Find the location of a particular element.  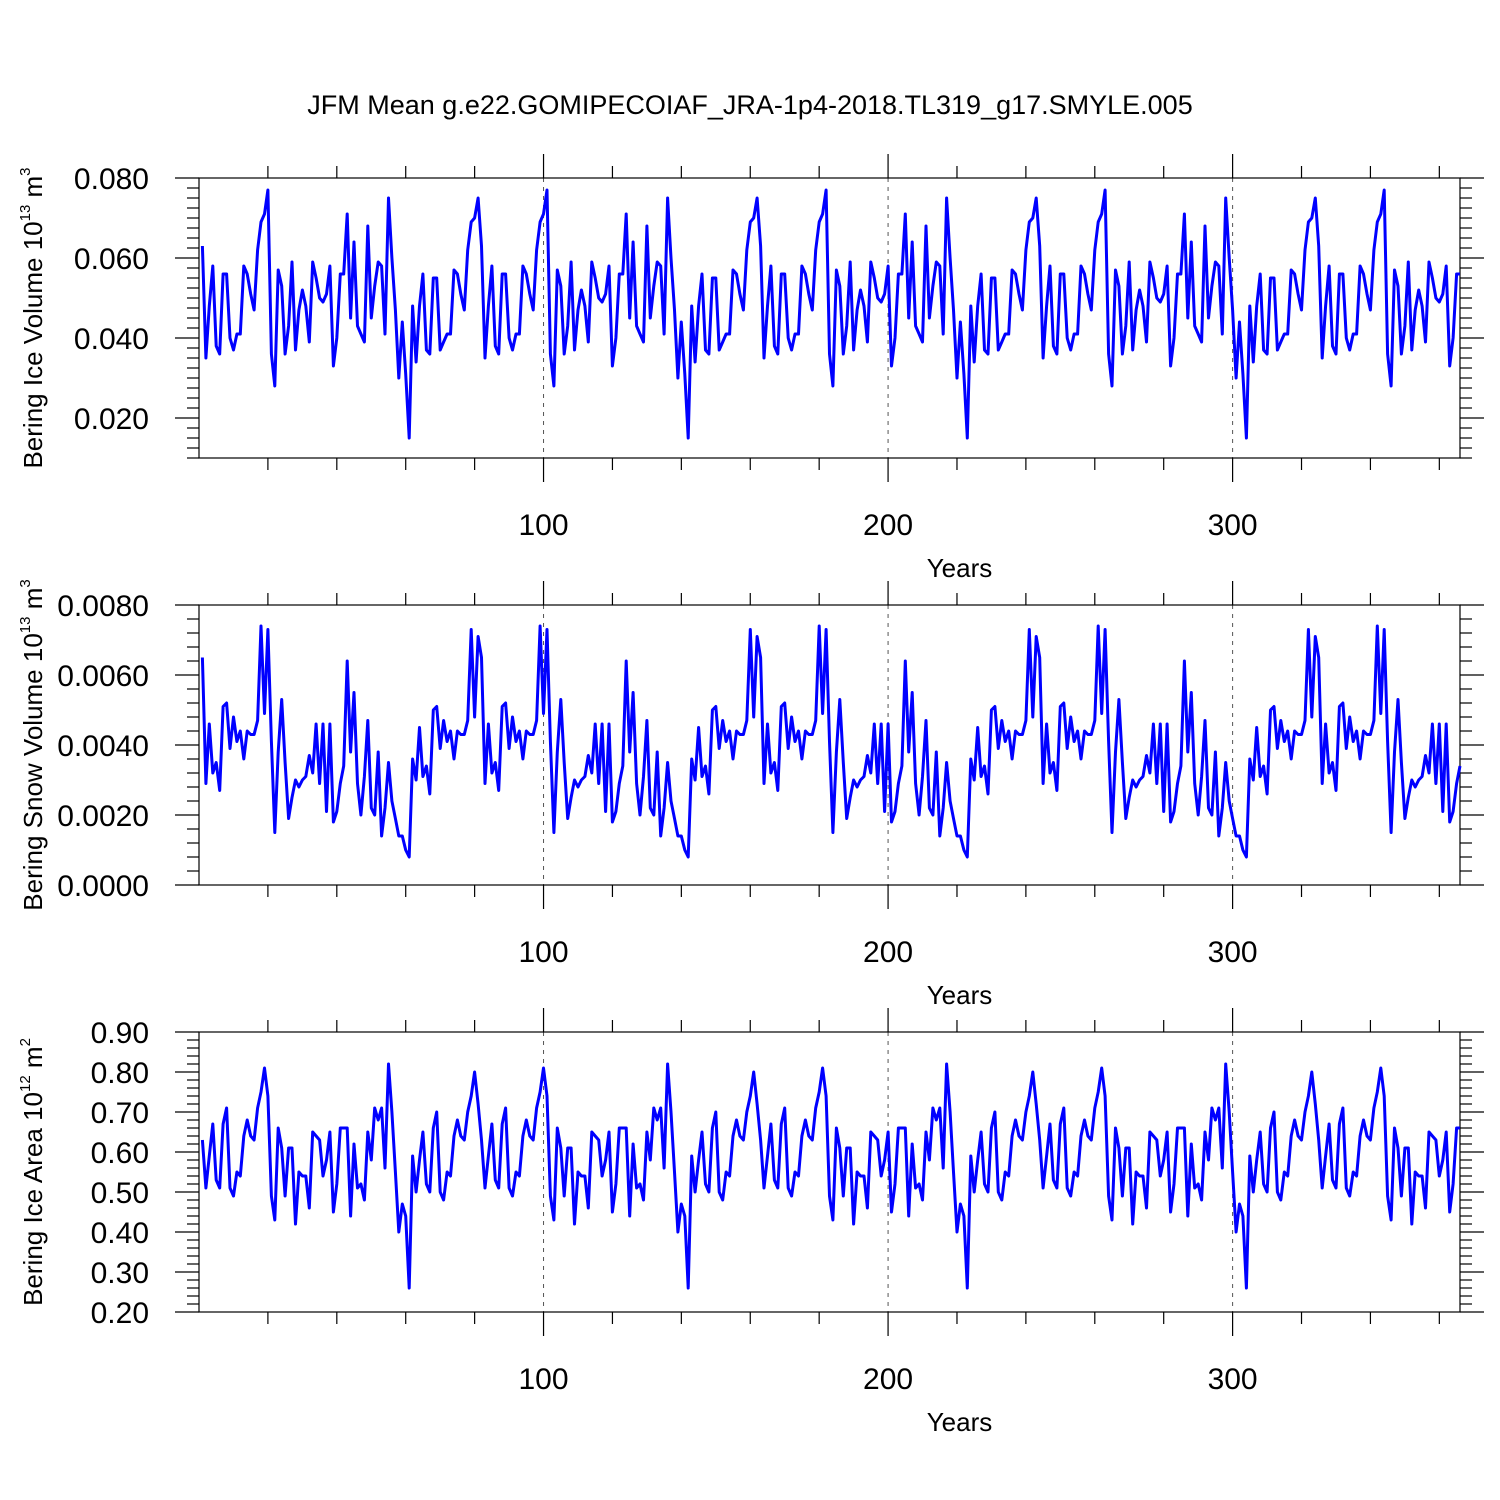

y-tick-label: 0.40 is located at coordinates (120, 1233).